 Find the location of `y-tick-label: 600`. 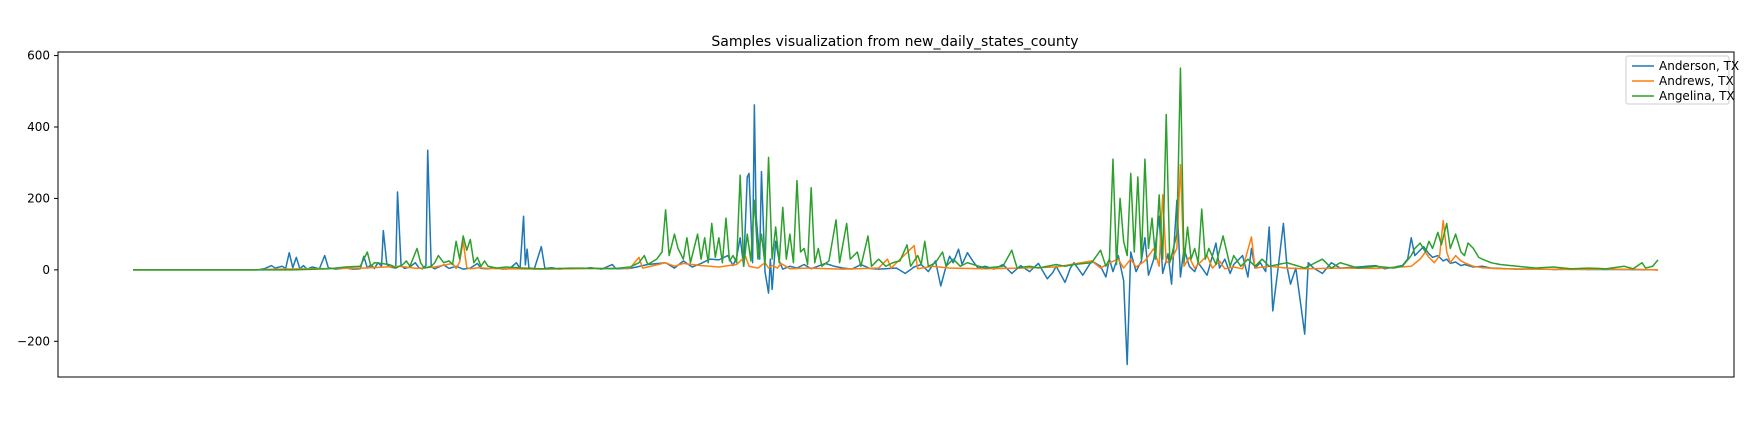

y-tick-label: 600 is located at coordinates (38, 56).